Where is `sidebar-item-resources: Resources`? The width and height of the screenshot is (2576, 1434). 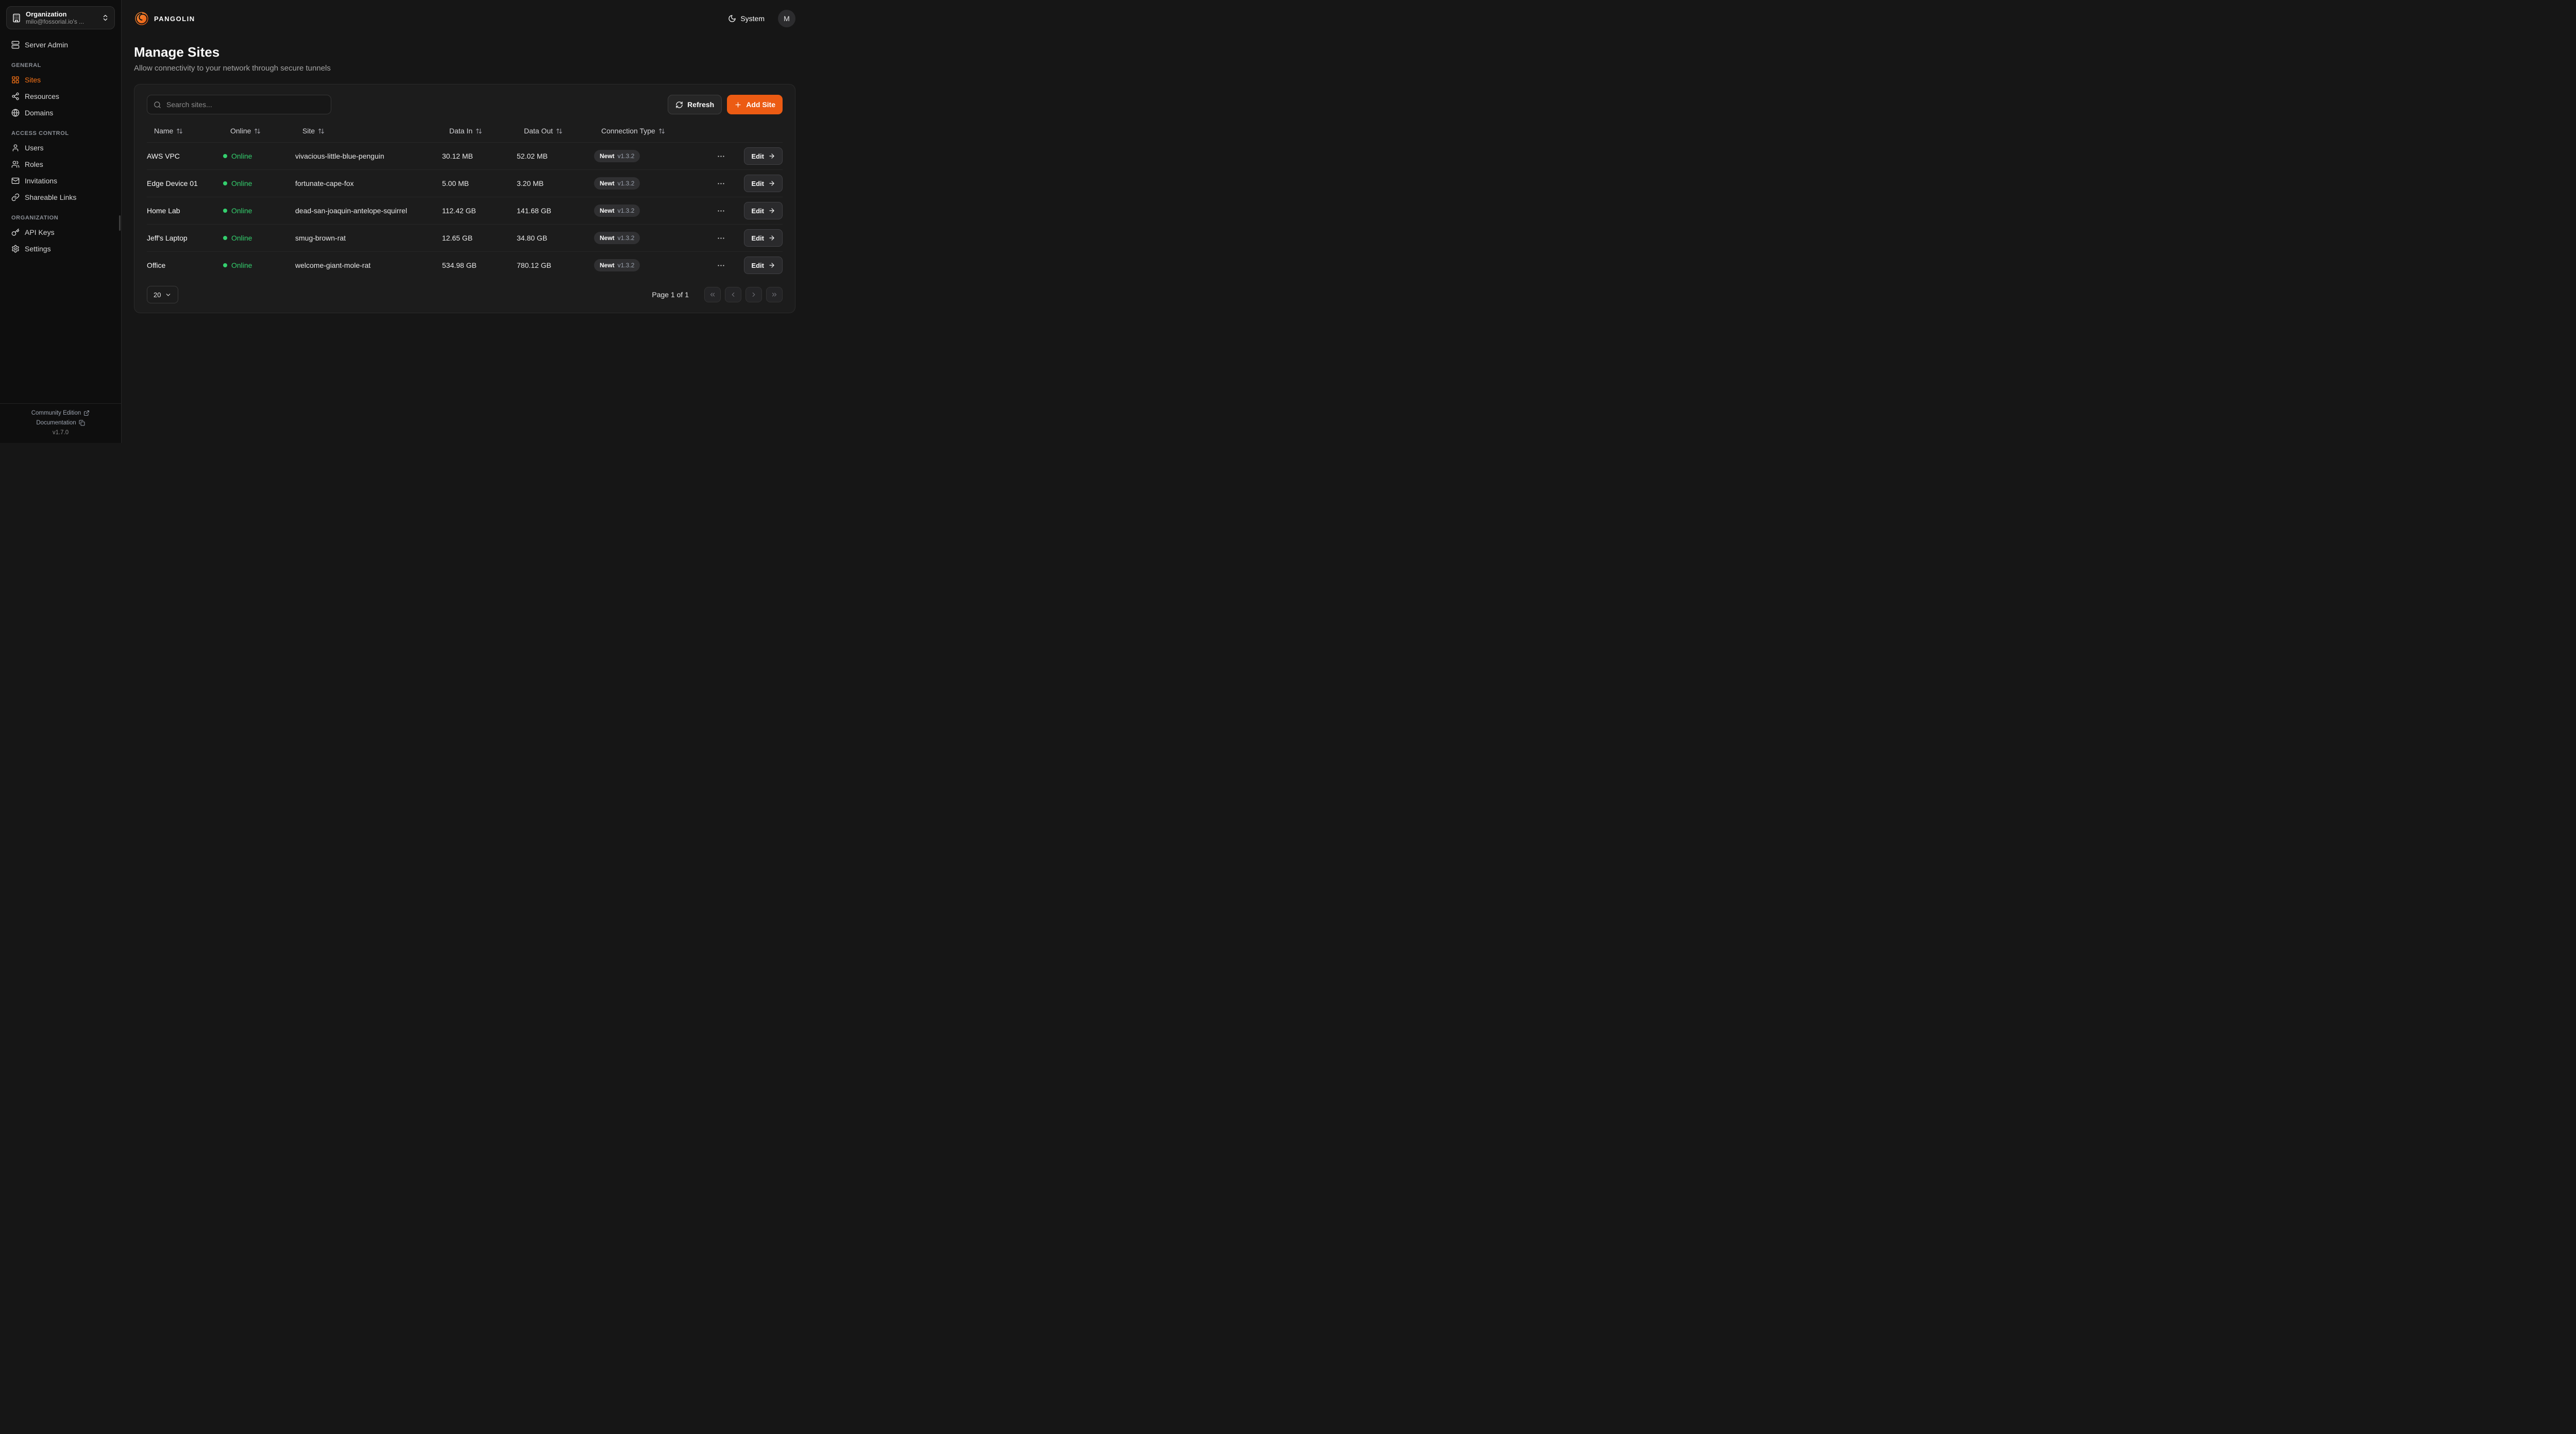
sidebar-item-resources: Resources is located at coordinates (60, 96).